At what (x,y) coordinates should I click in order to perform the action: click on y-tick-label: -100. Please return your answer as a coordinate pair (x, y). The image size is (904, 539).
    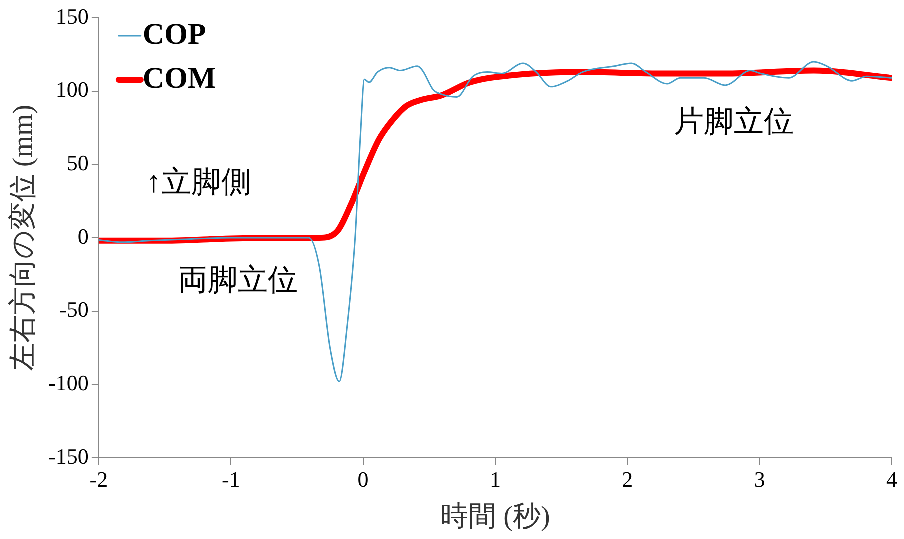
    Looking at the image, I should click on (68, 383).